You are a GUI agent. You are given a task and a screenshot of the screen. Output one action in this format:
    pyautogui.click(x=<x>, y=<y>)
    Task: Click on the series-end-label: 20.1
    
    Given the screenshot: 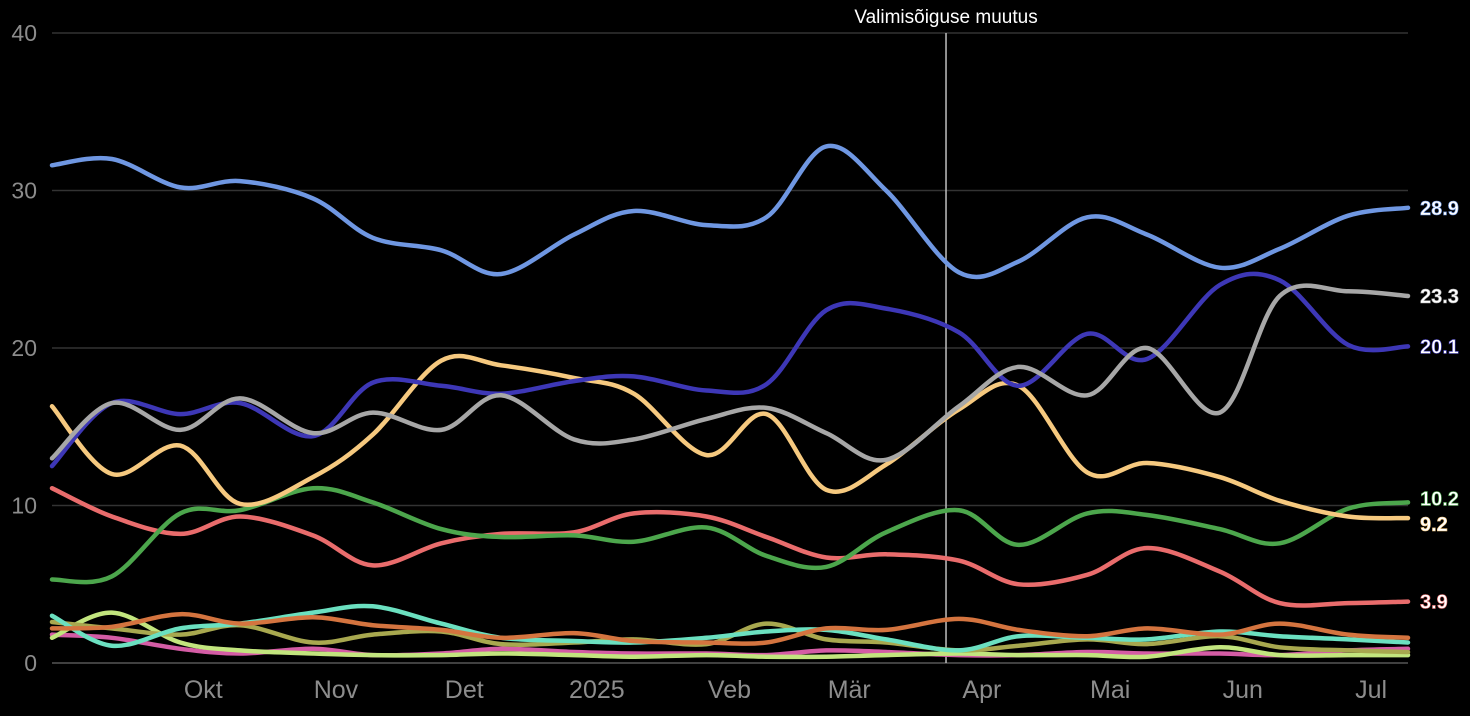 What is the action you would take?
    pyautogui.click(x=1439, y=347)
    